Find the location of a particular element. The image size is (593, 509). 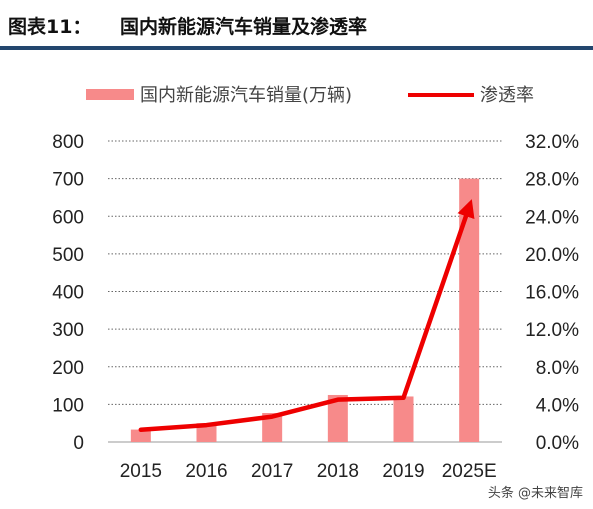

y-right-tick-label: 28.0% is located at coordinates (552, 180).